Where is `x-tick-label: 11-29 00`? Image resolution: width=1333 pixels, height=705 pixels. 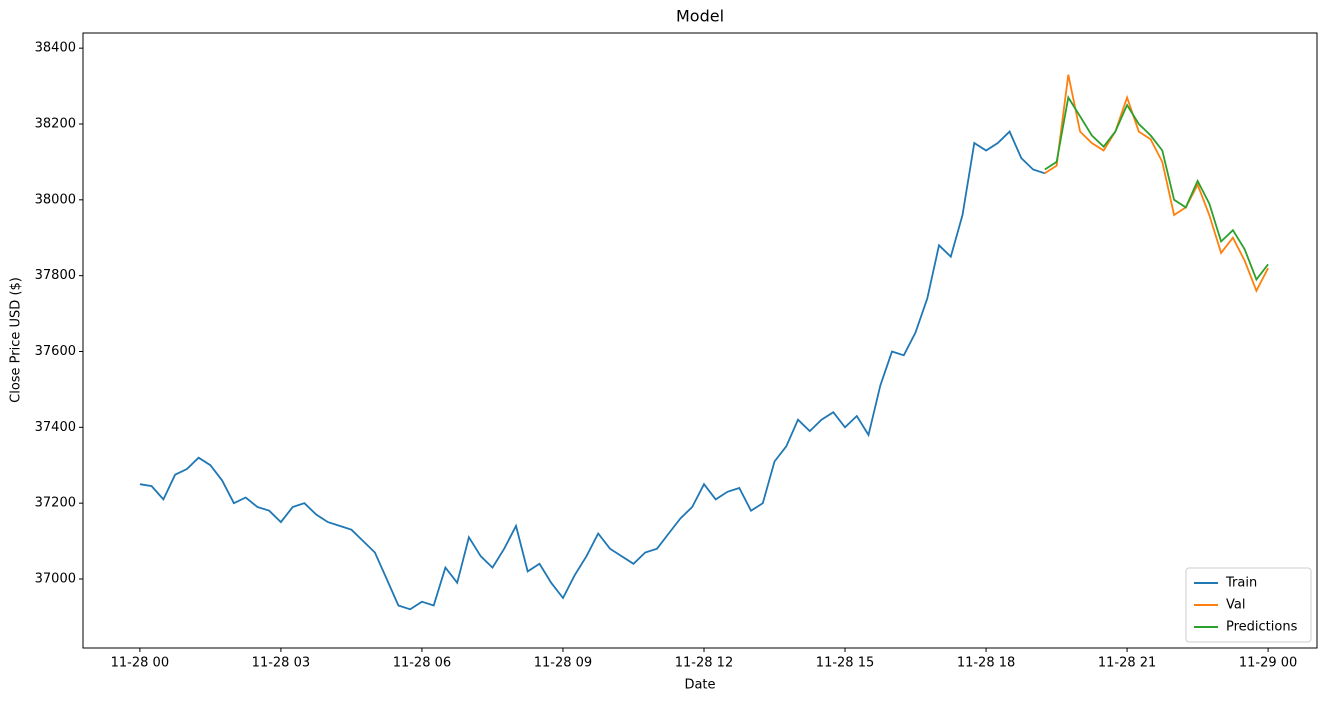
x-tick-label: 11-29 00 is located at coordinates (1268, 663).